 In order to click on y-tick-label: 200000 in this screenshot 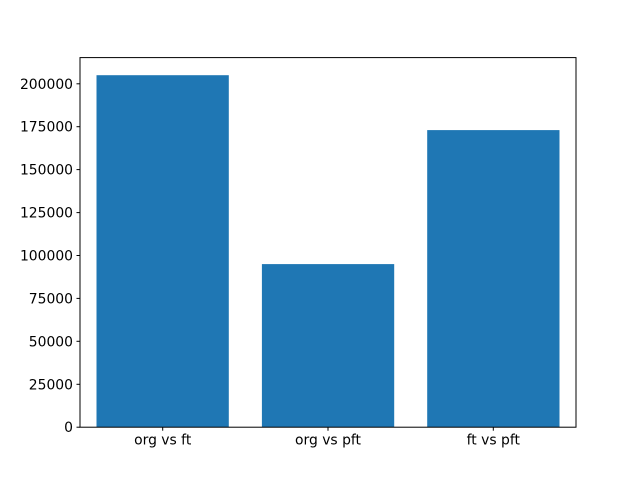, I will do `click(46, 85)`.